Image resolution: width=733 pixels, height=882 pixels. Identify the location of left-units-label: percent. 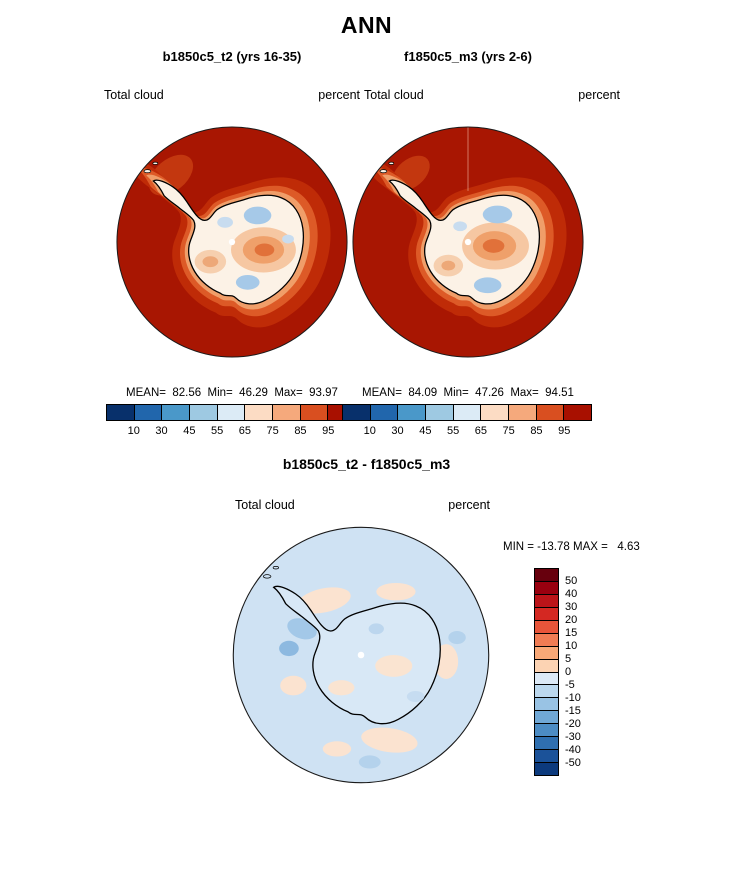
(339, 95).